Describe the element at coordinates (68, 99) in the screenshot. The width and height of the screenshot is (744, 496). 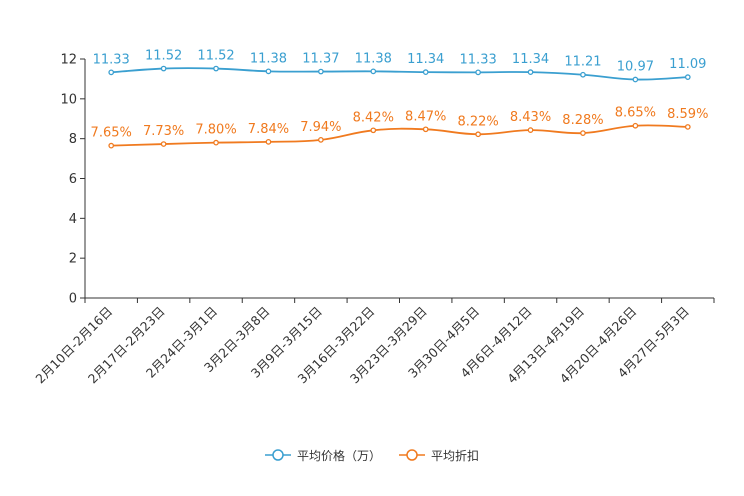
I see `y-tick-label: 10` at that location.